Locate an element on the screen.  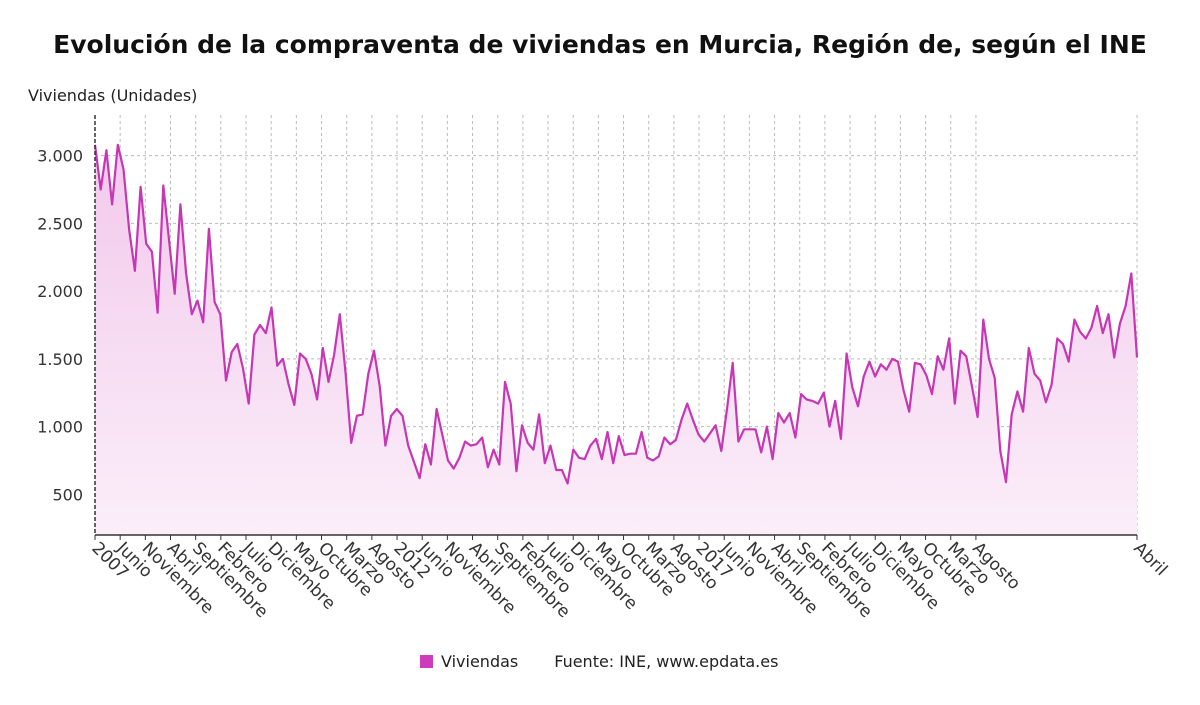
y-tick-label: 3.000 is located at coordinates (60, 156).